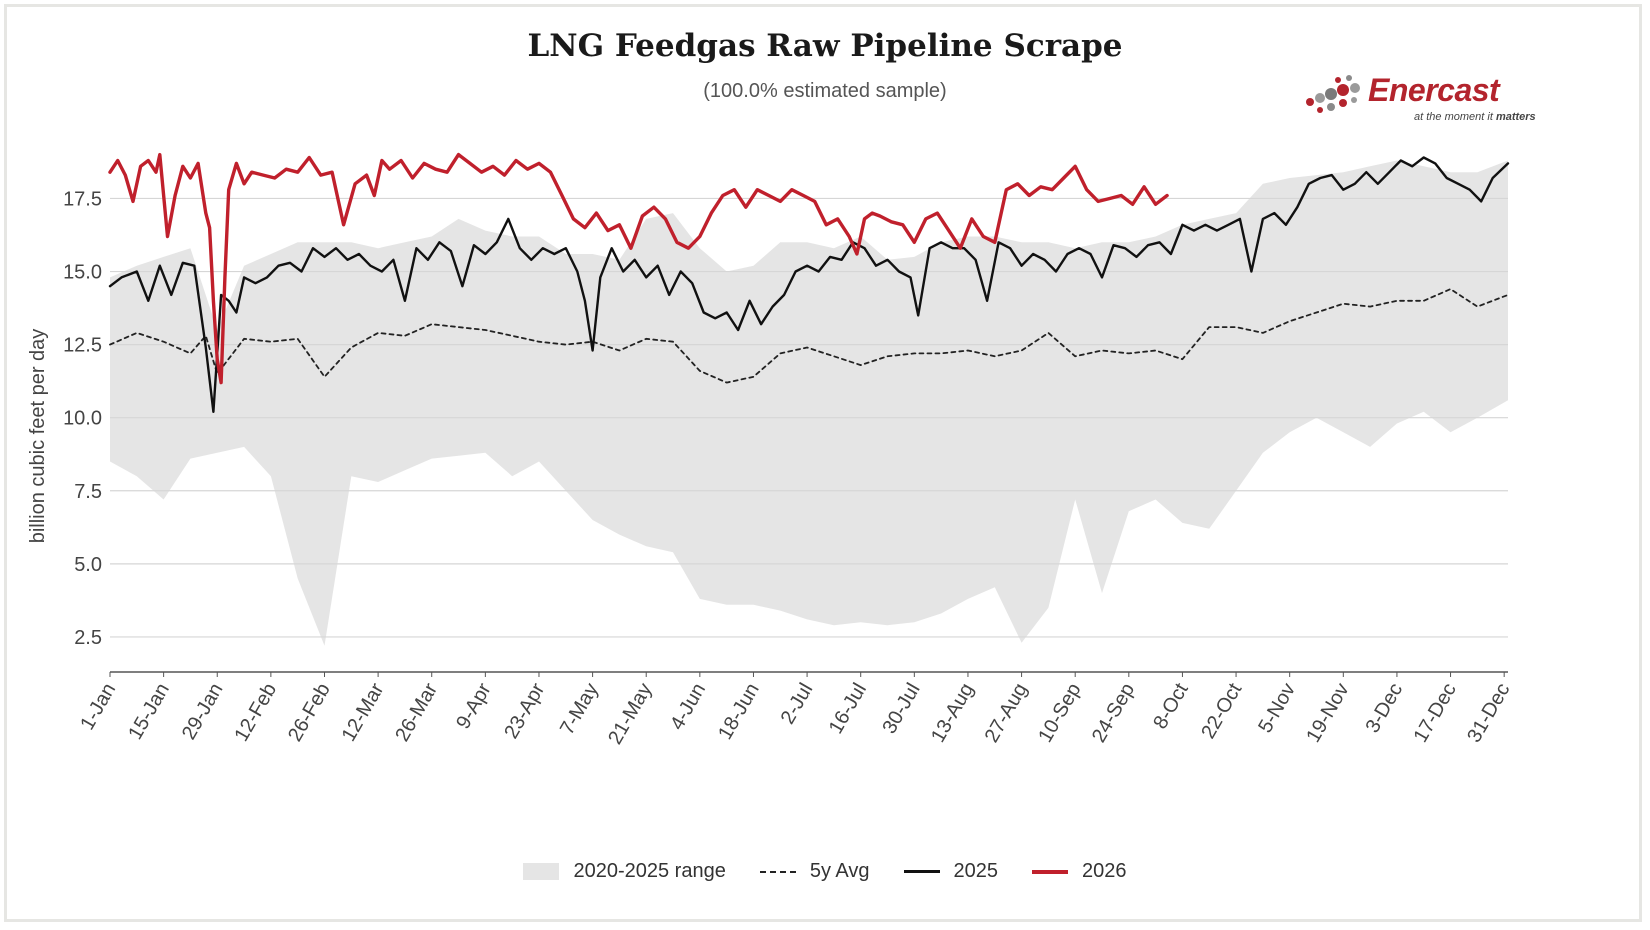 This screenshot has height=930, width=1650. Describe the element at coordinates (82, 419) in the screenshot. I see `y-tick-label: 10.0` at that location.